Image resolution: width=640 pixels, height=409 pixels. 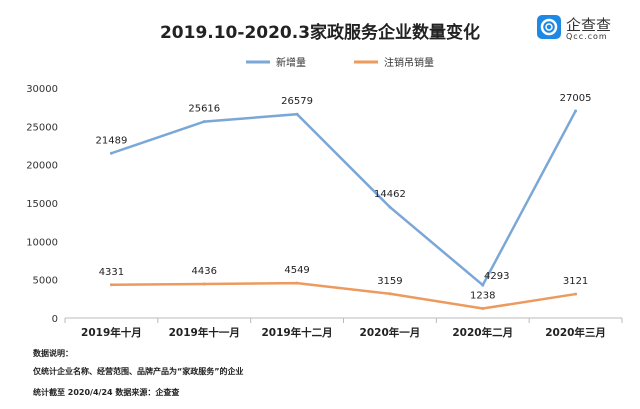 I want to click on data-label: 27005, so click(x=576, y=98).